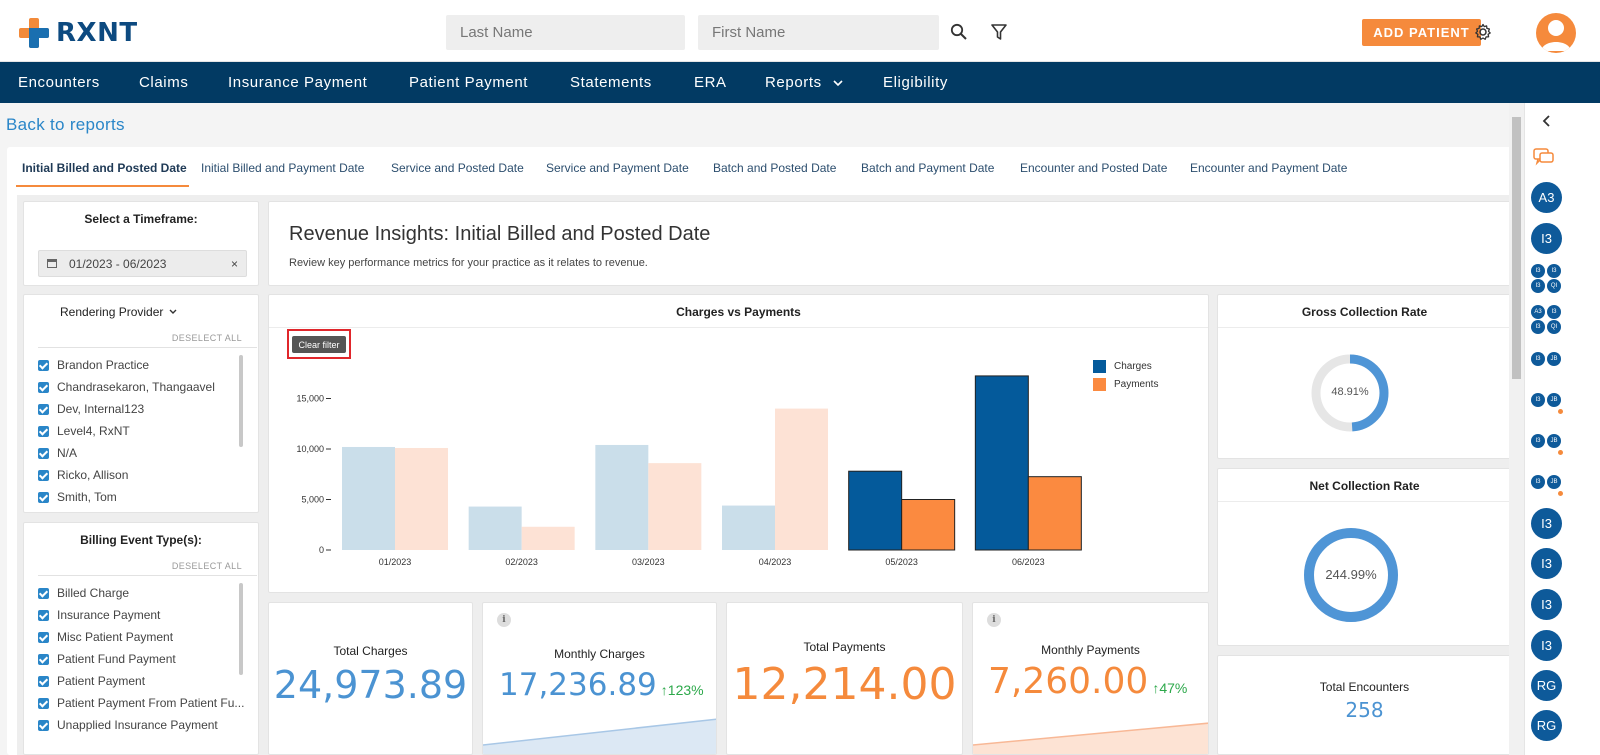 The width and height of the screenshot is (1600, 755). What do you see at coordinates (78, 33) in the screenshot?
I see `rxnt-logo: RXNT` at bounding box center [78, 33].